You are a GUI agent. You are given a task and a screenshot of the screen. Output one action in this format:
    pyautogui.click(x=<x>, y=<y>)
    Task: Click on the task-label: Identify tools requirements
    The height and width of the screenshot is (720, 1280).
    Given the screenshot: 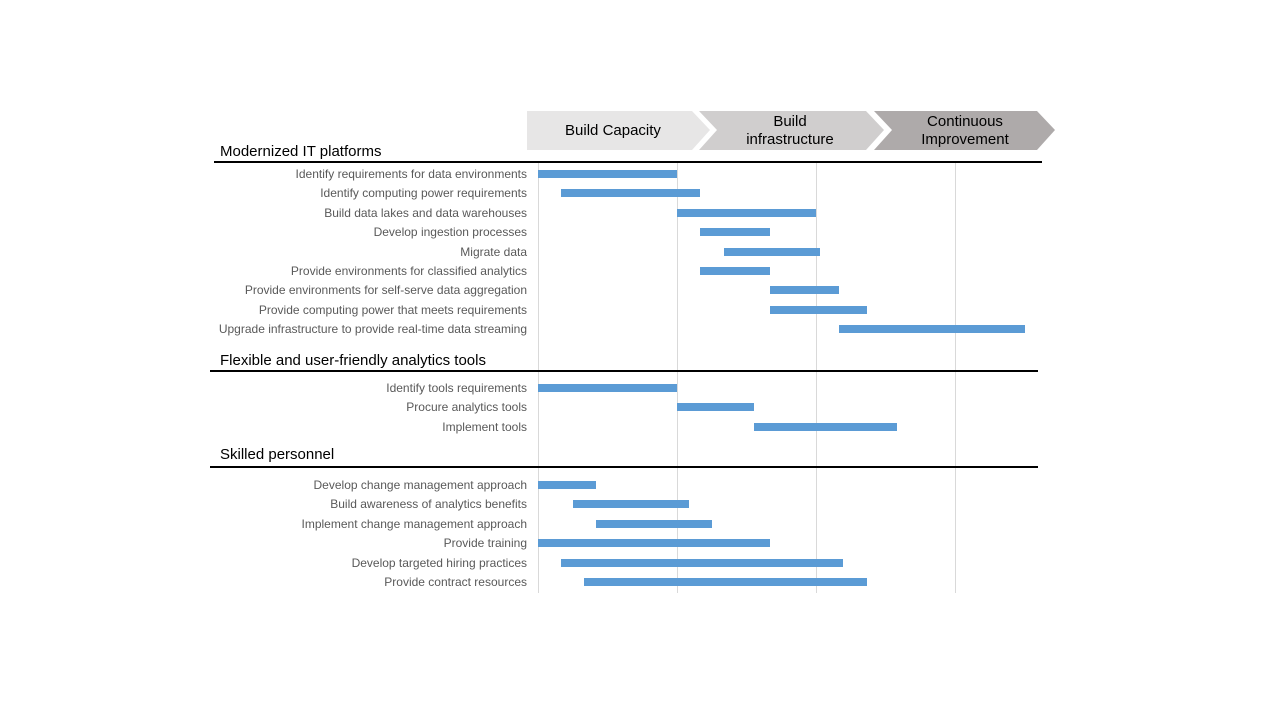 What is the action you would take?
    pyautogui.click(x=456, y=388)
    